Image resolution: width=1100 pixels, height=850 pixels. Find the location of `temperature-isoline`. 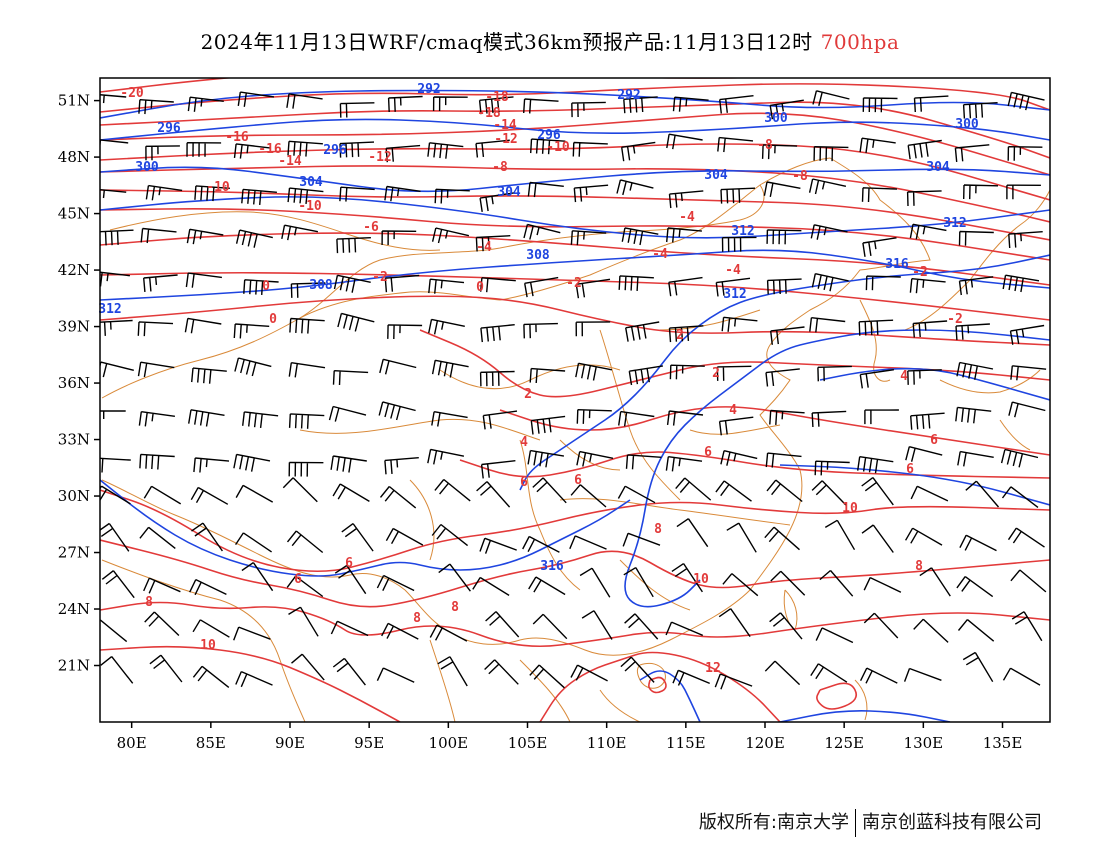

temperature-isoline is located at coordinates (250, 683).